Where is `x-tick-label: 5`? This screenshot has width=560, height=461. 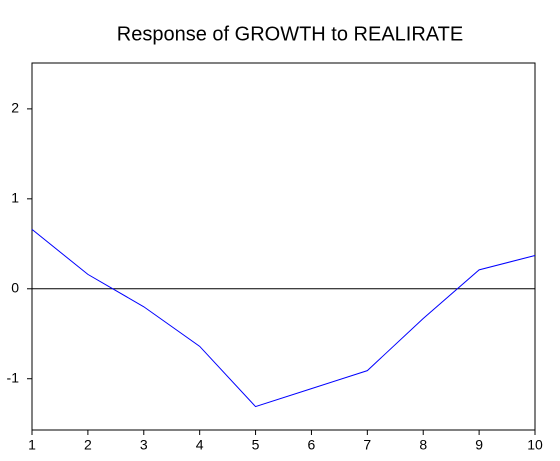 x-tick-label: 5 is located at coordinates (256, 445).